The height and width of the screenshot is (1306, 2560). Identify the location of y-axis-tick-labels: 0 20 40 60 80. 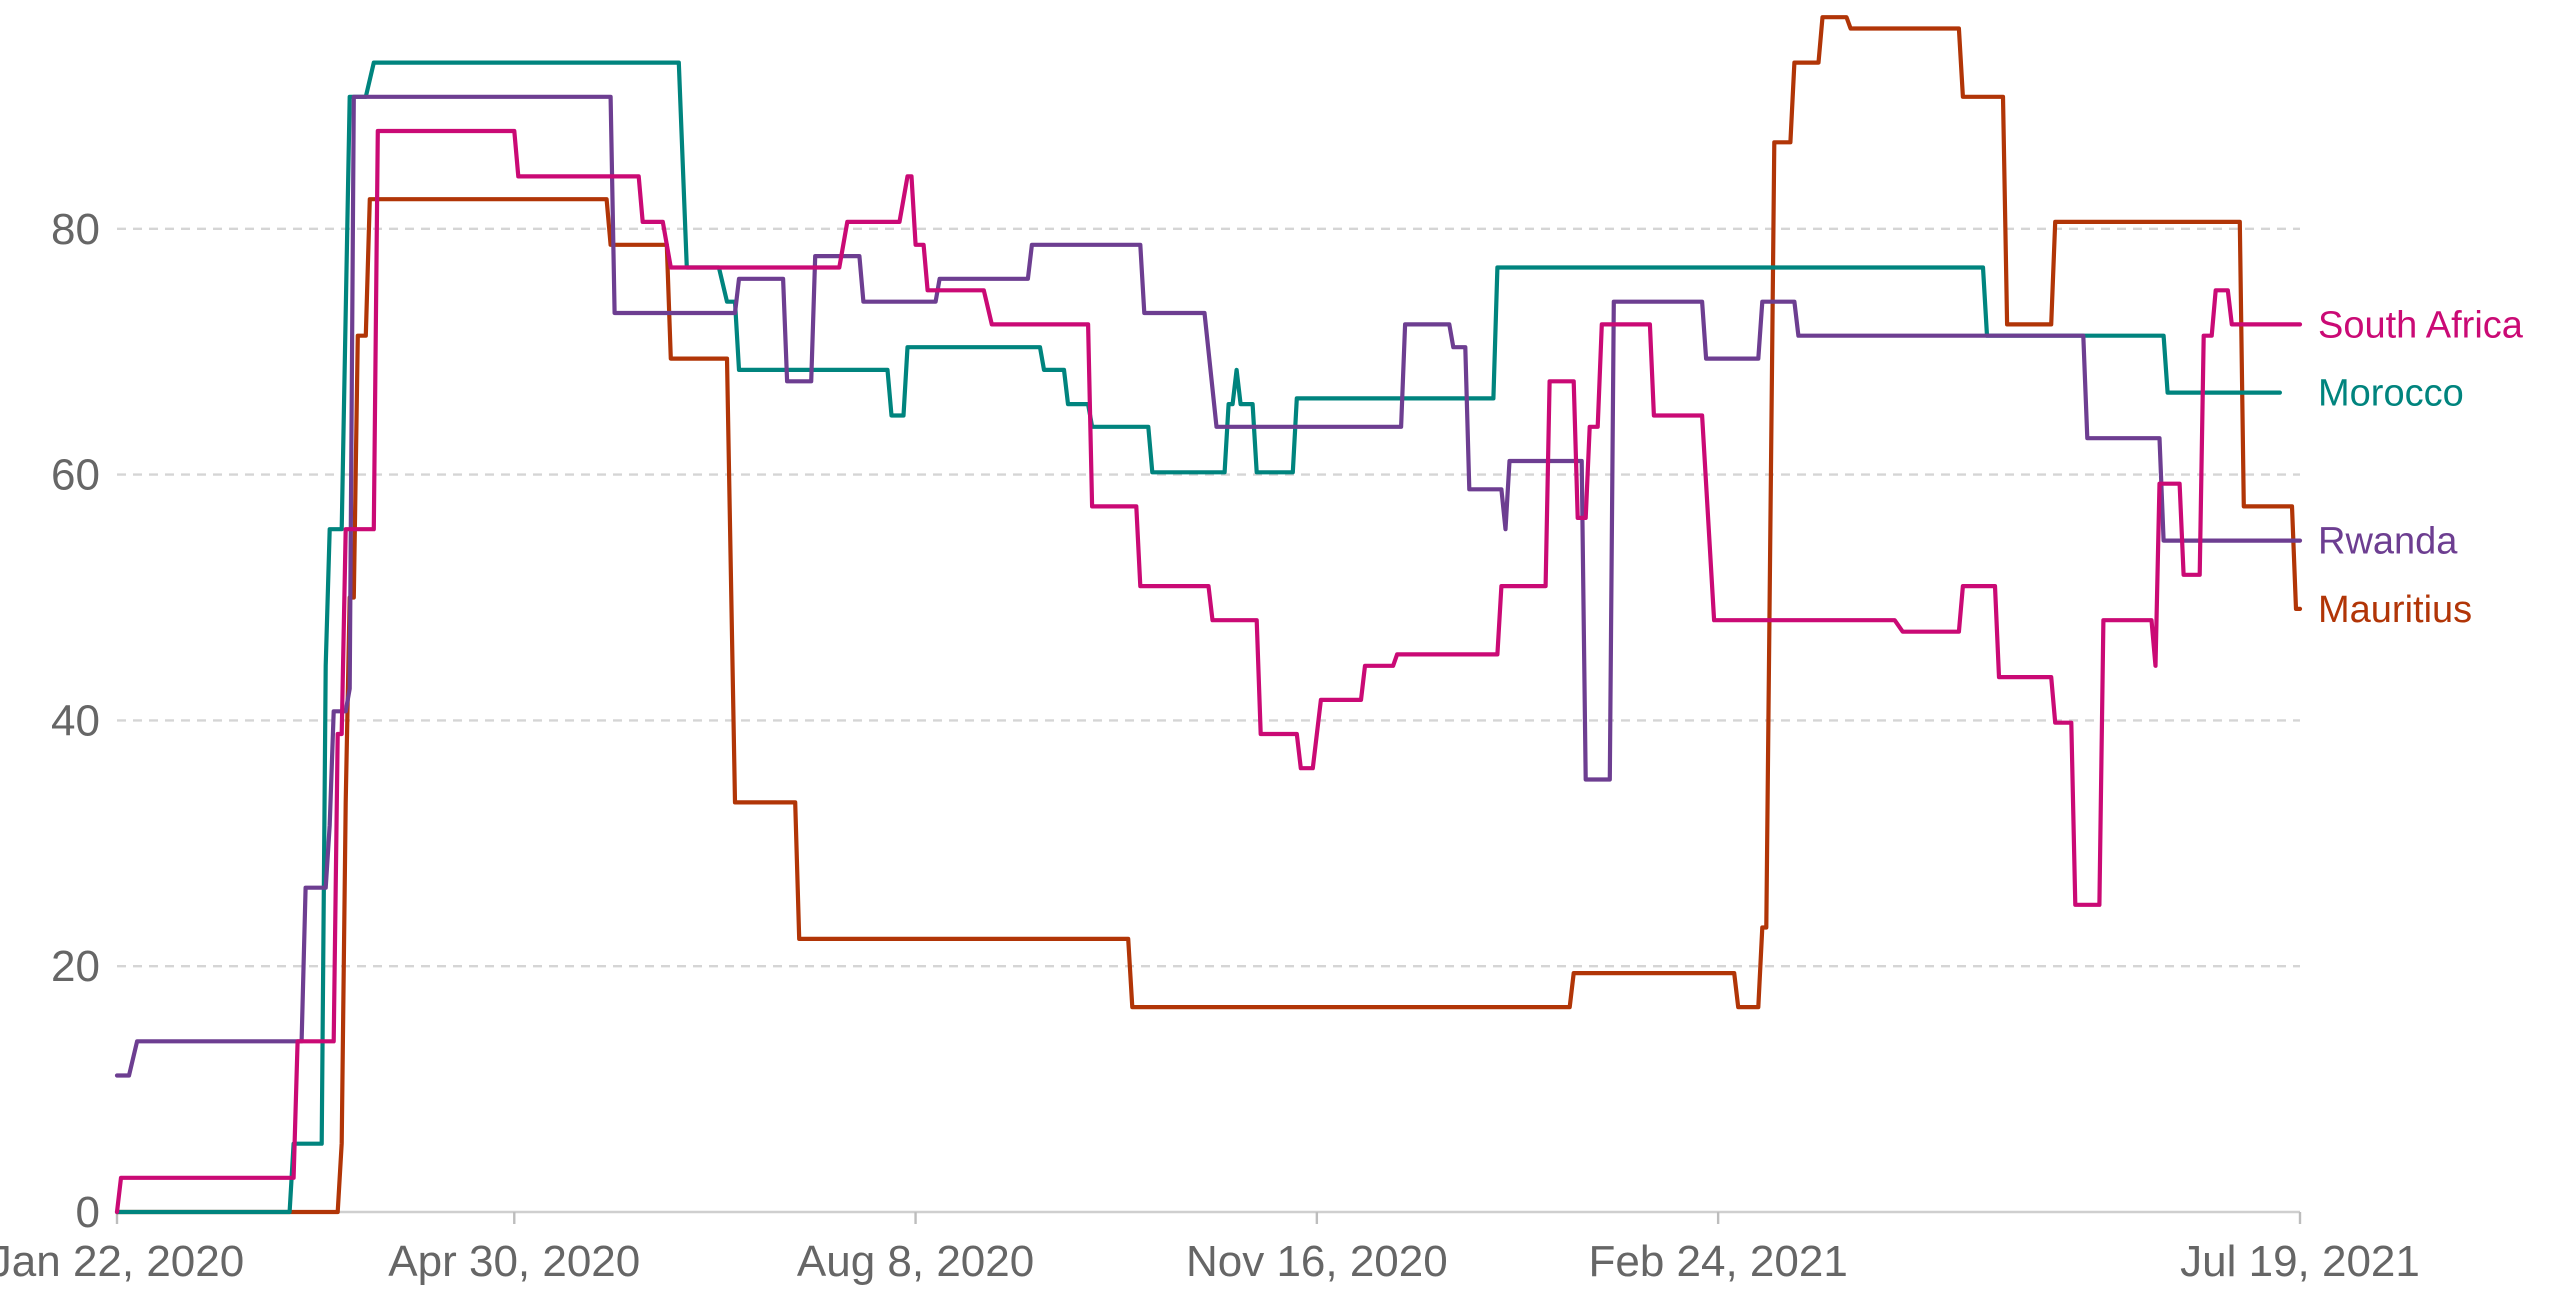
(75, 721).